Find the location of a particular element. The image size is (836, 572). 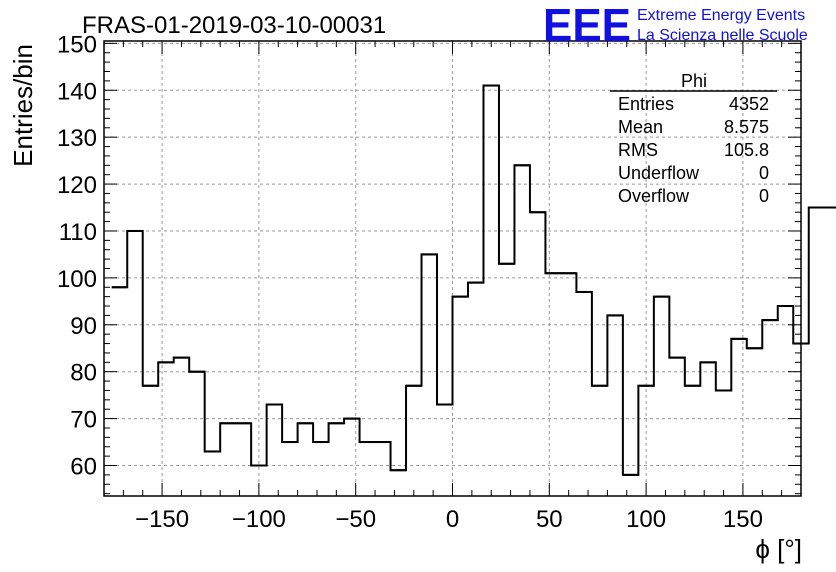

y-tick-label: 130 is located at coordinates (77, 138).